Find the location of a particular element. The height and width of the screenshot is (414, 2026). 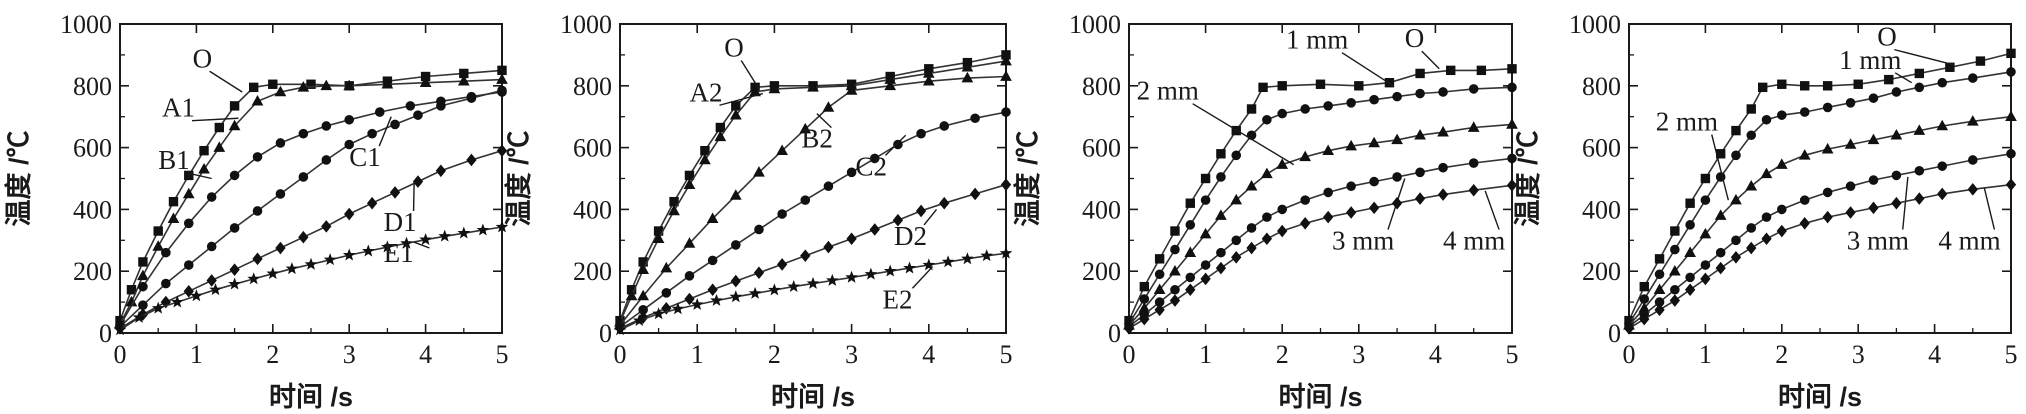

x-tick-label: 3 is located at coordinates (1358, 354).